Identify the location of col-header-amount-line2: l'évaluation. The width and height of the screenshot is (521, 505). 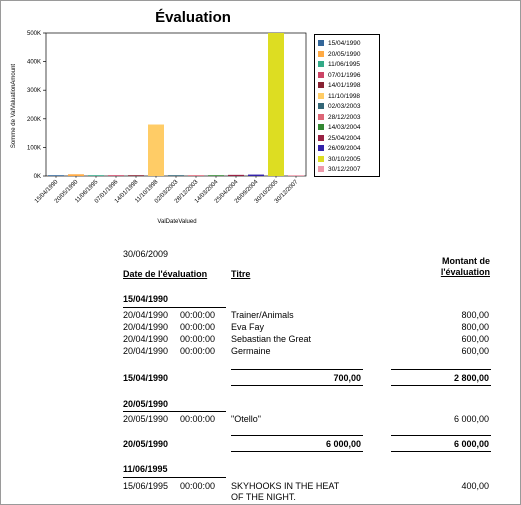
(465, 272).